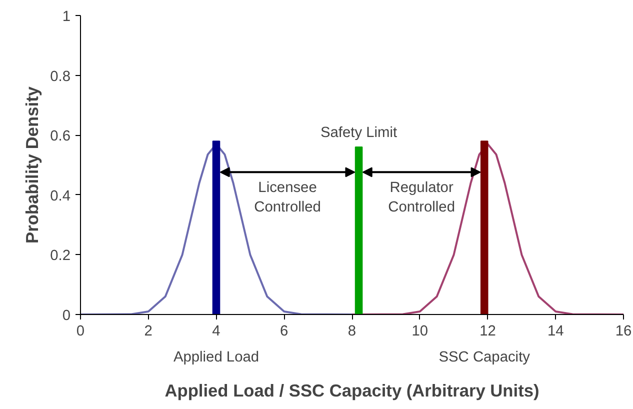  Describe the element at coordinates (287, 198) in the screenshot. I see `annotation: Licensee Controlled` at that location.